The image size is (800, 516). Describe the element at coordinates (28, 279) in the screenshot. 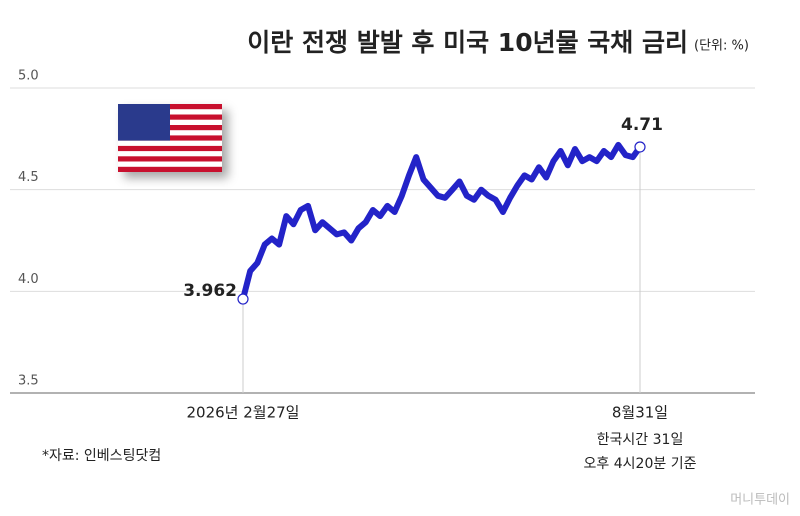

I see `y-tick-label: 4.0` at that location.